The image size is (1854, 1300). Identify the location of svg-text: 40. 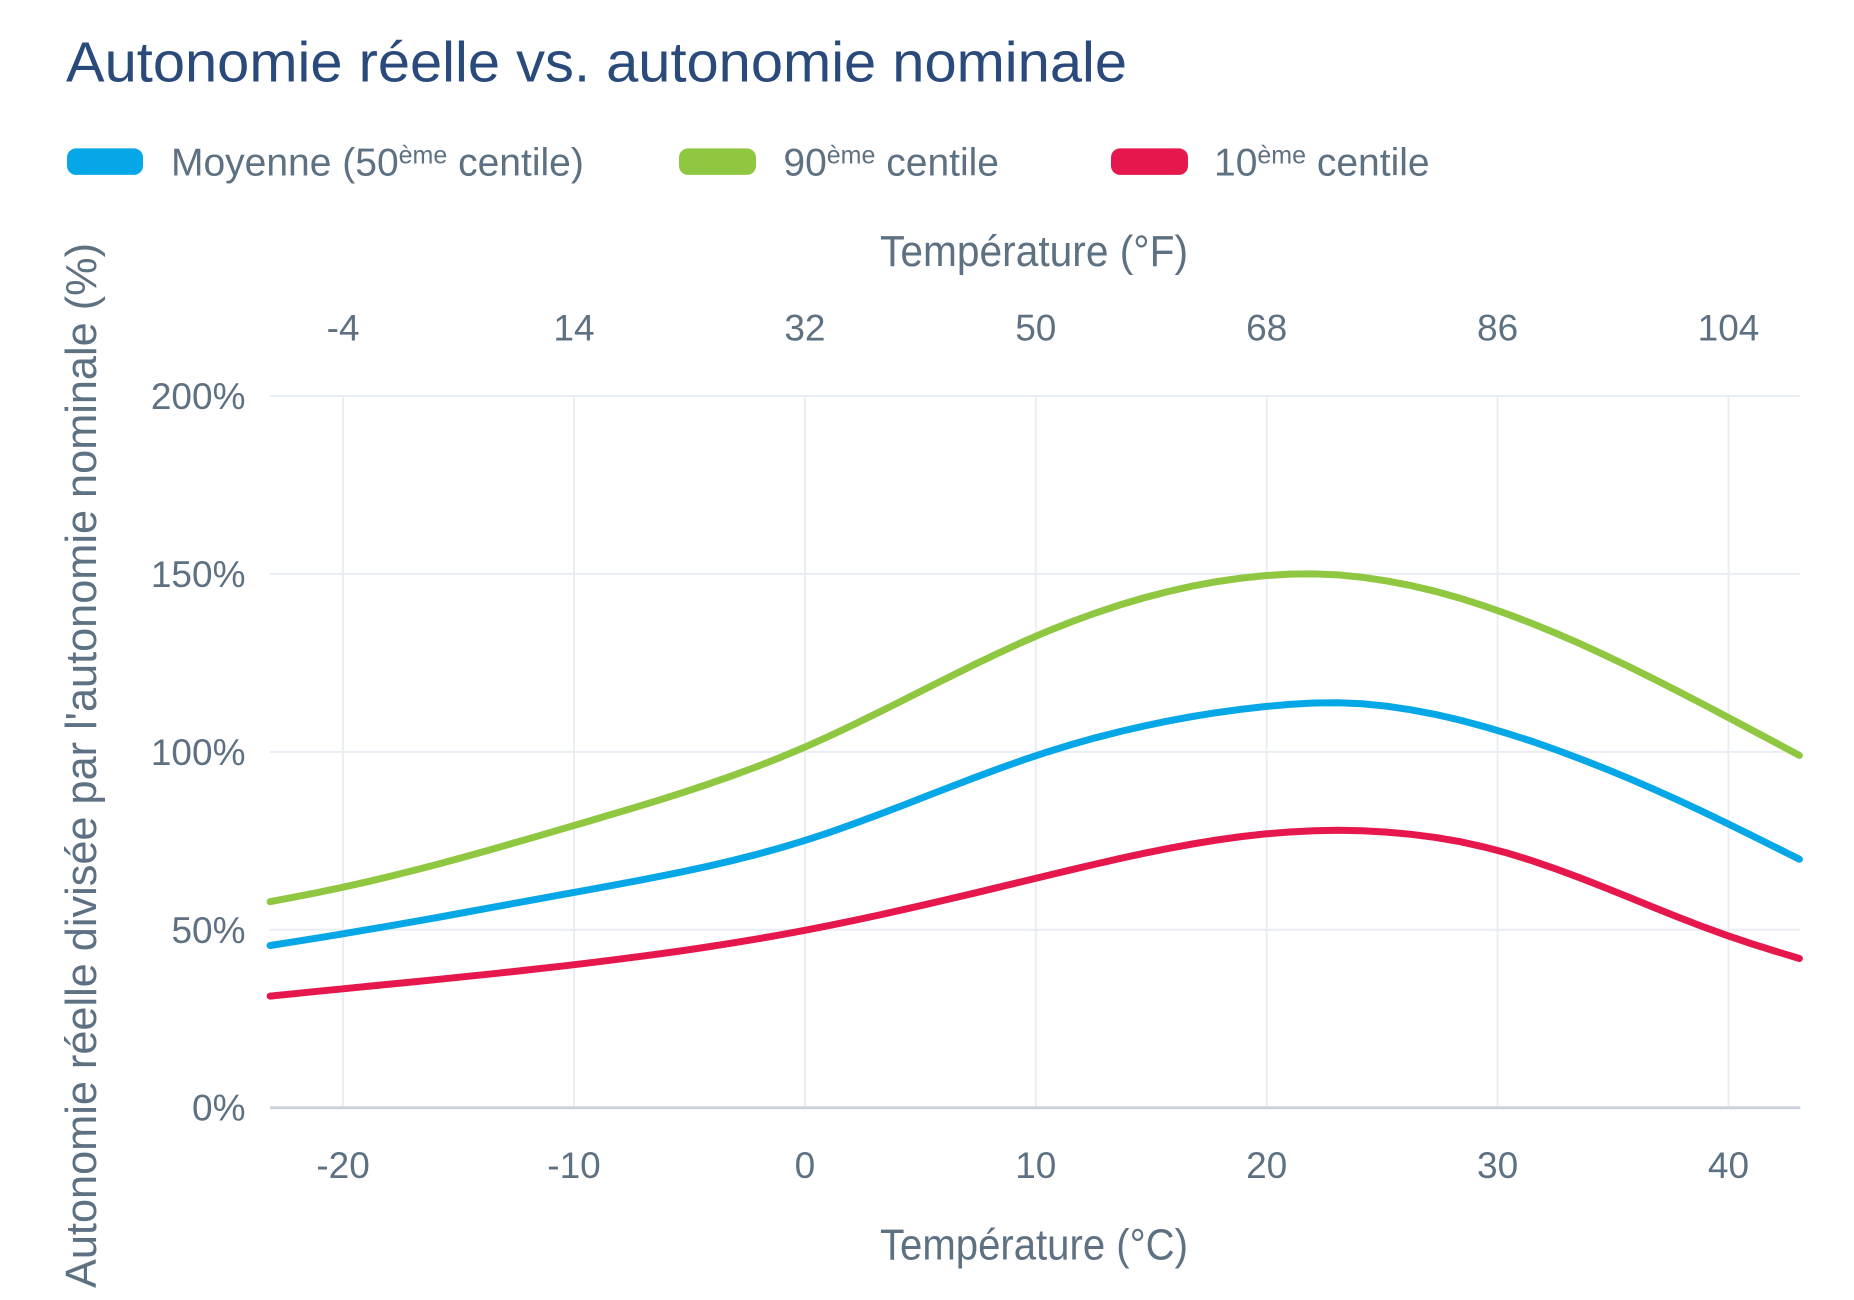
(1728, 1165).